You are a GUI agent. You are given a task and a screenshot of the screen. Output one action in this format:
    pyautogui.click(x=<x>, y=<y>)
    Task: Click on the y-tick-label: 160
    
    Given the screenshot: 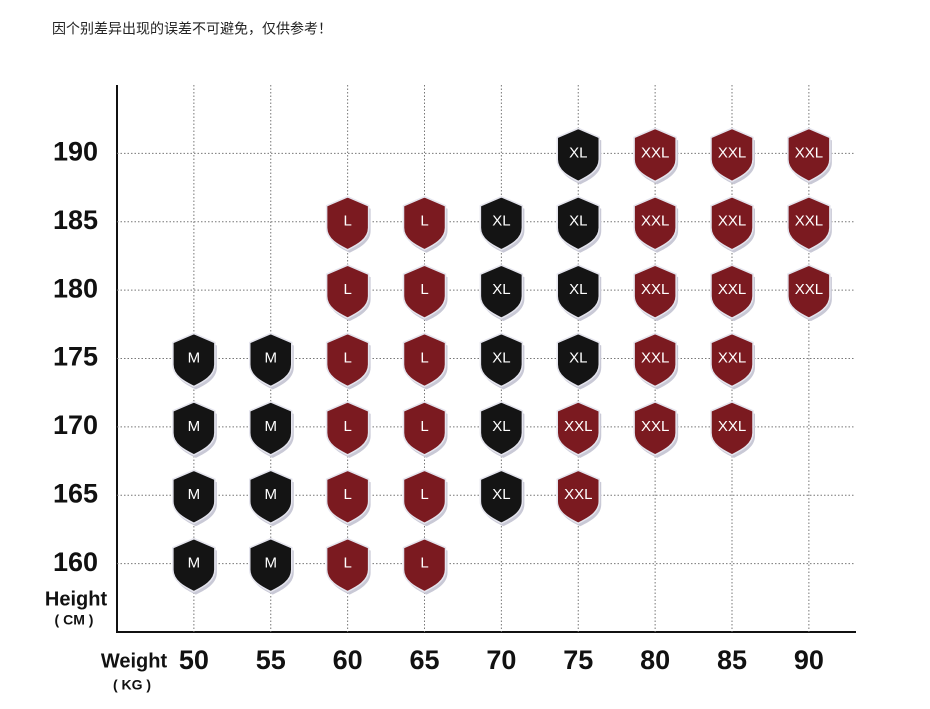 What is the action you would take?
    pyautogui.click(x=75, y=562)
    